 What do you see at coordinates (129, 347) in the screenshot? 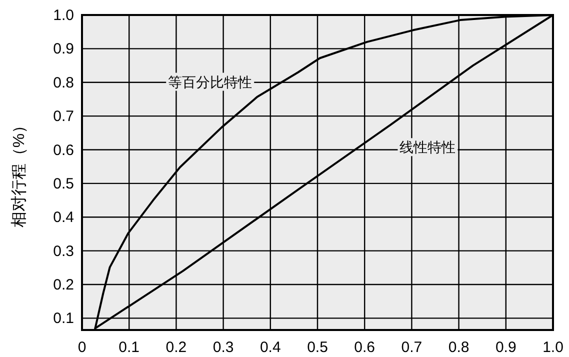
I see `x-tick-label: 0.1` at bounding box center [129, 347].